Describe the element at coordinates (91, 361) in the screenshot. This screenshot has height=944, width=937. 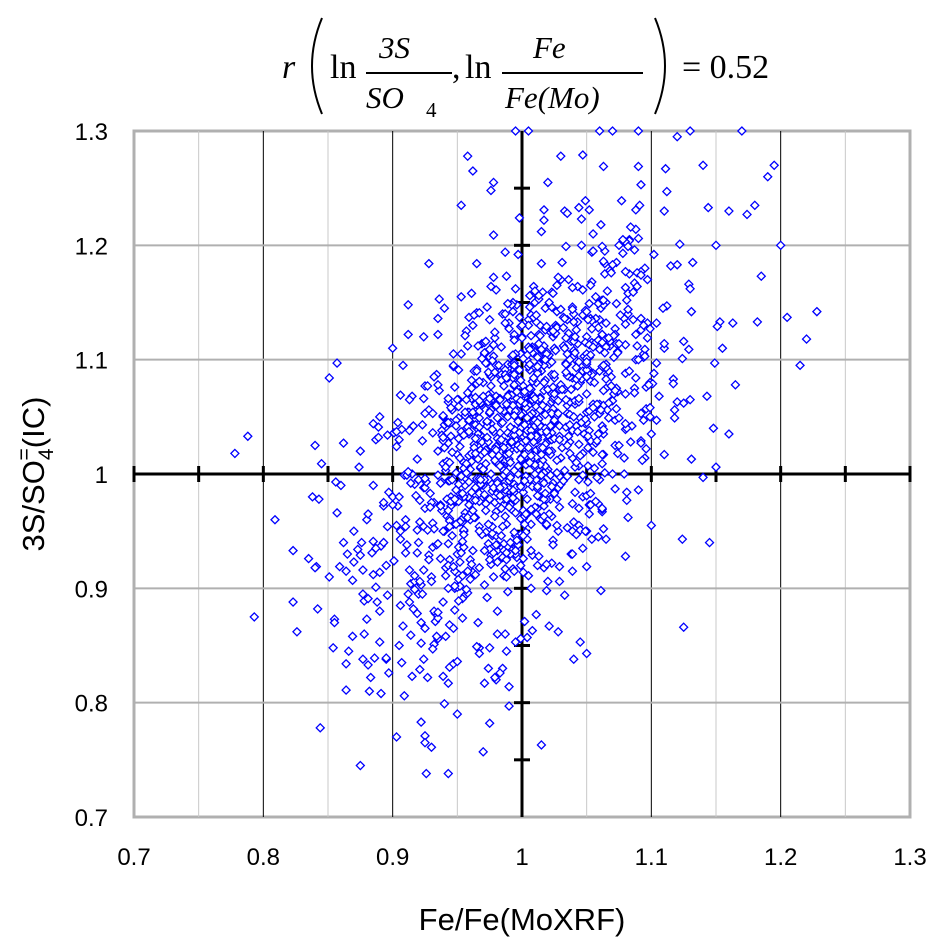
I see `y-tick-label: 1.1` at that location.